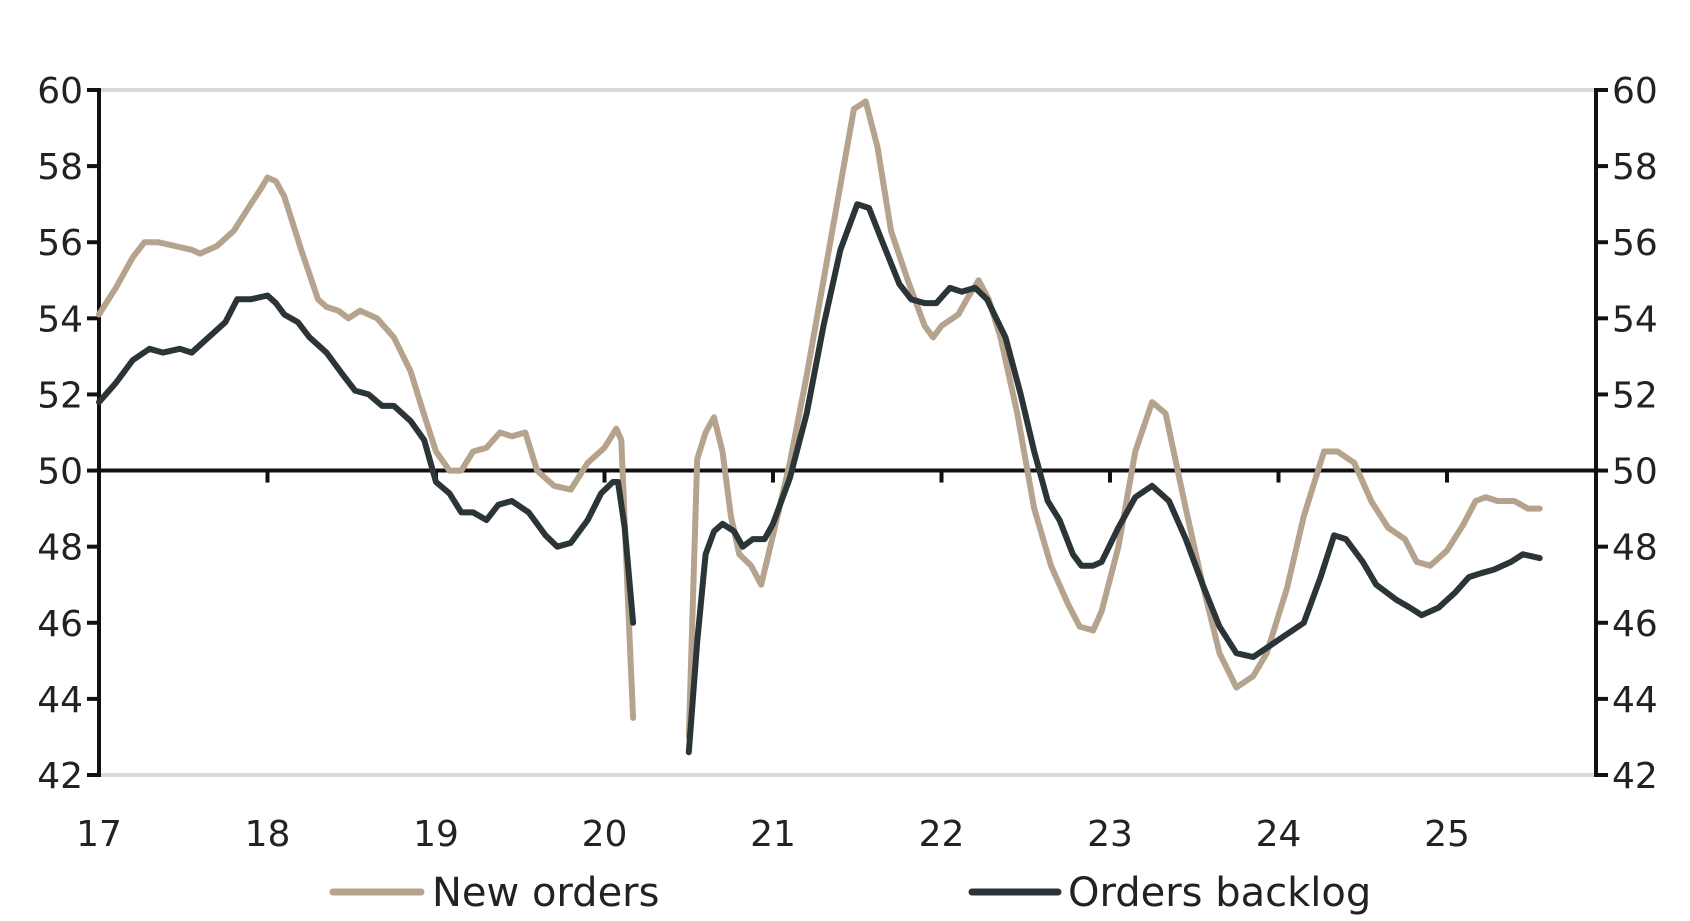  I want to click on y-right-tick-label: 42, so click(1635, 776).